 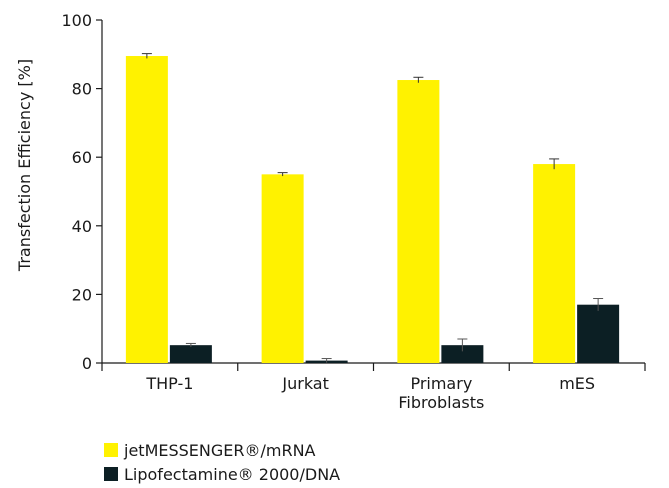 I want to click on y-tick-label: 40, so click(x=82, y=226).